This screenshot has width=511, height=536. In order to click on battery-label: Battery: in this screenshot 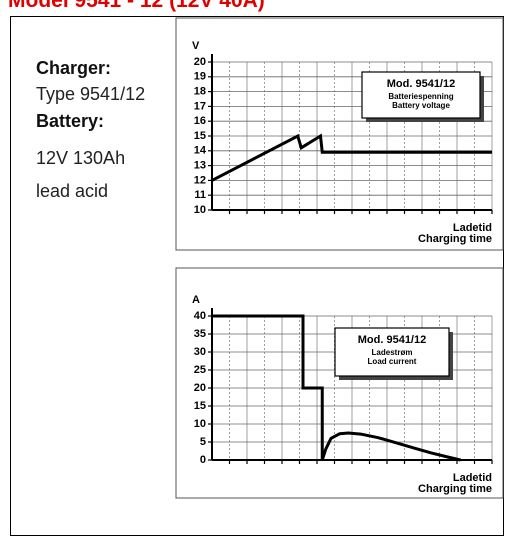, I will do `click(70, 121)`.